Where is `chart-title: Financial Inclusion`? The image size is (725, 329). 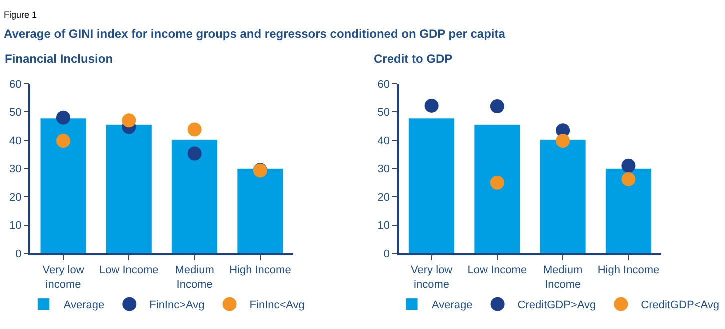 chart-title: Financial Inclusion is located at coordinates (59, 59).